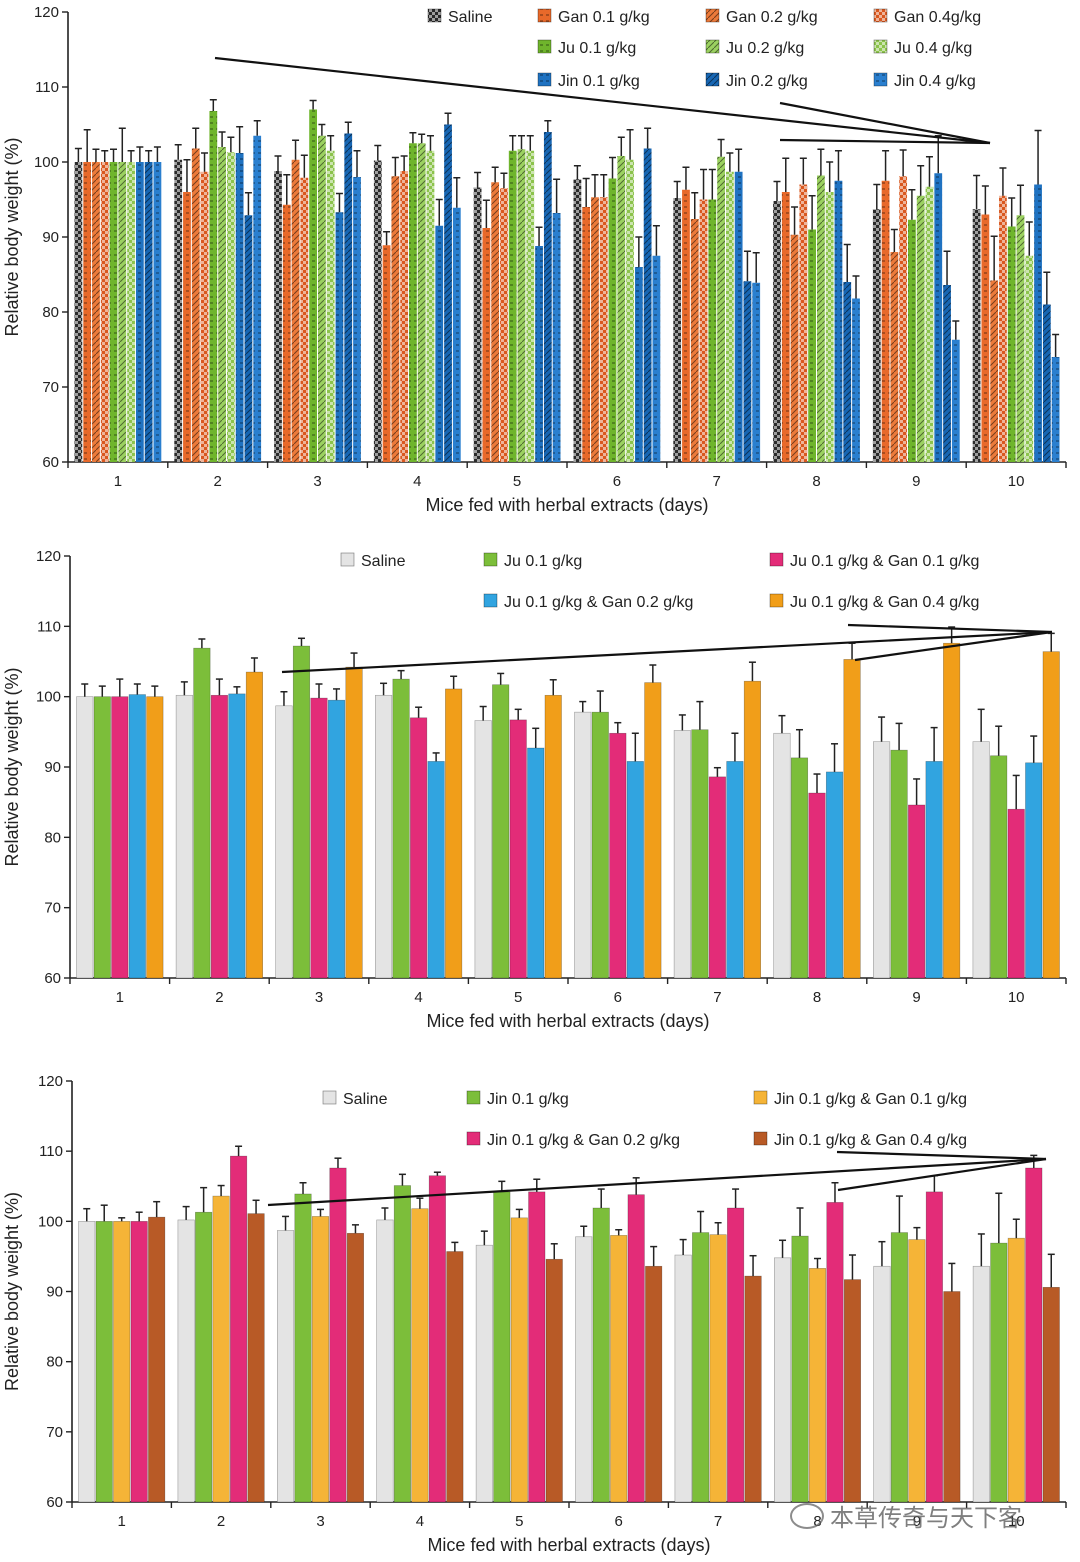 This screenshot has width=1080, height=1562. Describe the element at coordinates (717, 997) in the screenshot. I see `x-tick-label: 7` at that location.